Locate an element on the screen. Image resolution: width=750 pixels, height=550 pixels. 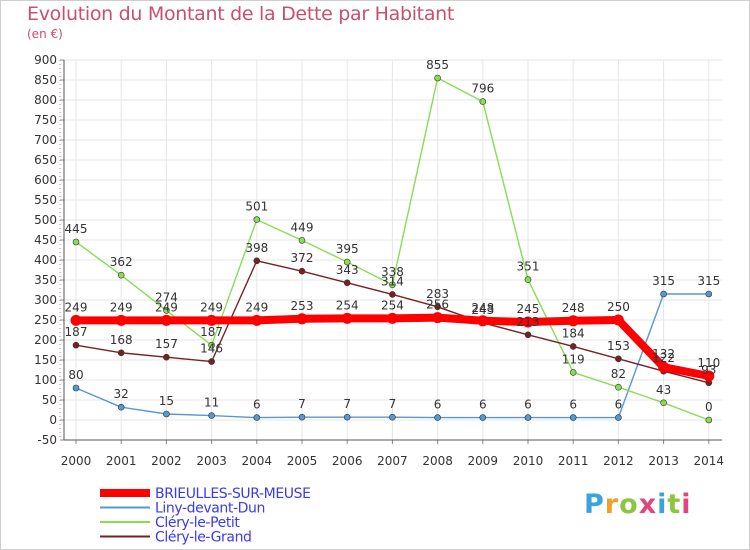
y-tick-label: 450 is located at coordinates (45, 240).